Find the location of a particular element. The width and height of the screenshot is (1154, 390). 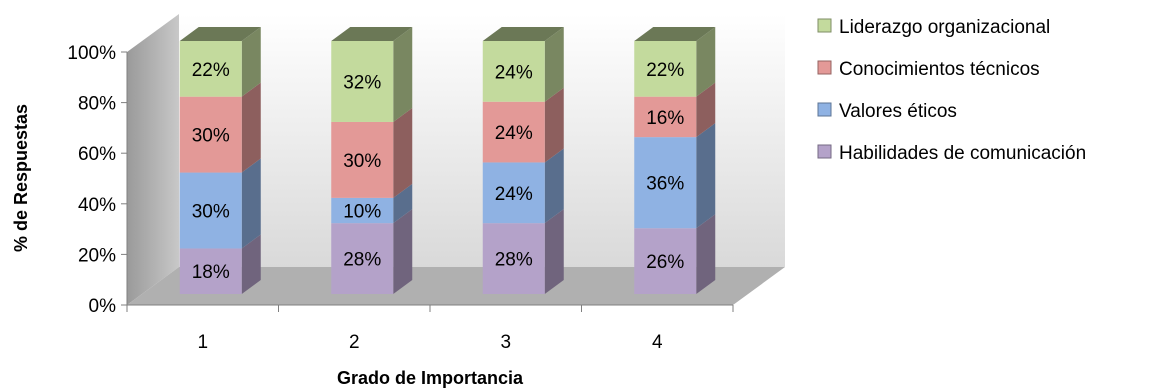

legend-label: Liderazgo organizacional is located at coordinates (944, 27).